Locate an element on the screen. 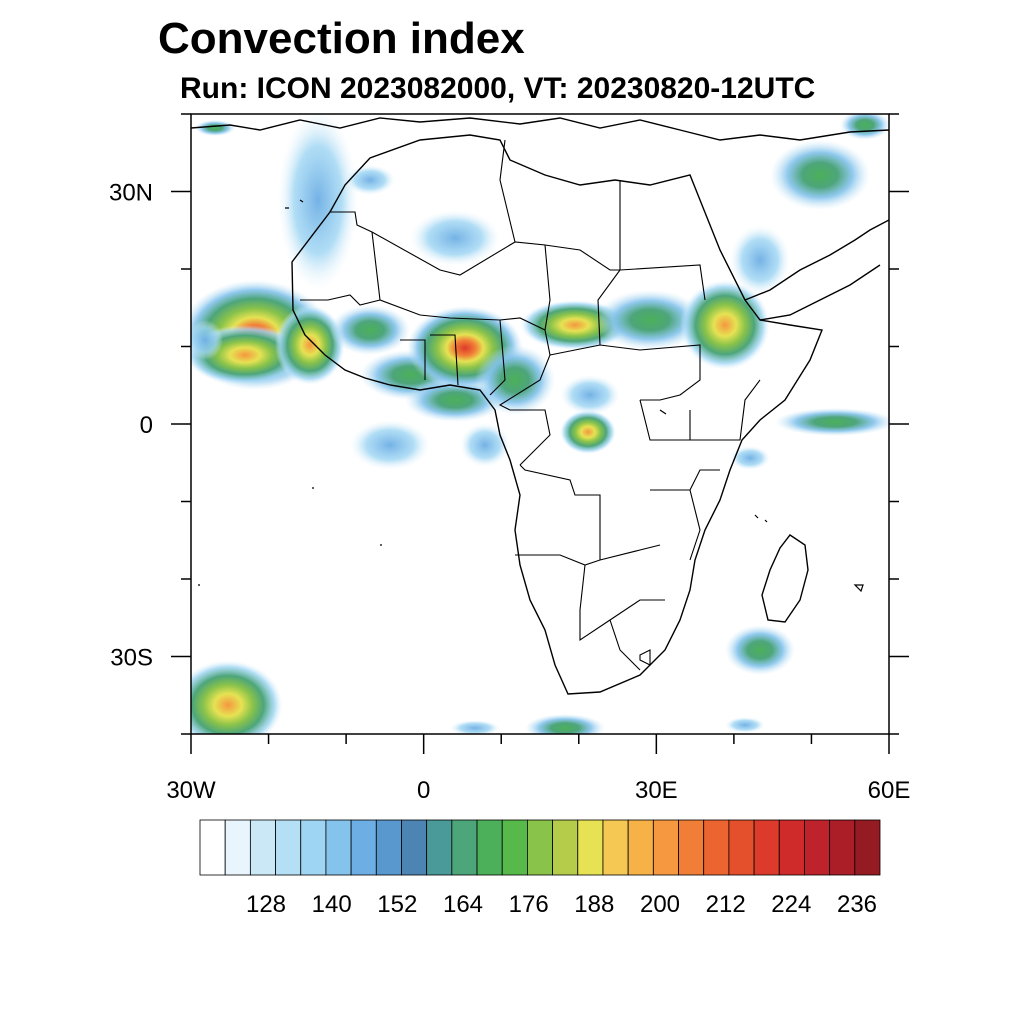 This screenshot has width=1024, height=1024. cell-south-atlantic-sw is located at coordinates (237, 697).